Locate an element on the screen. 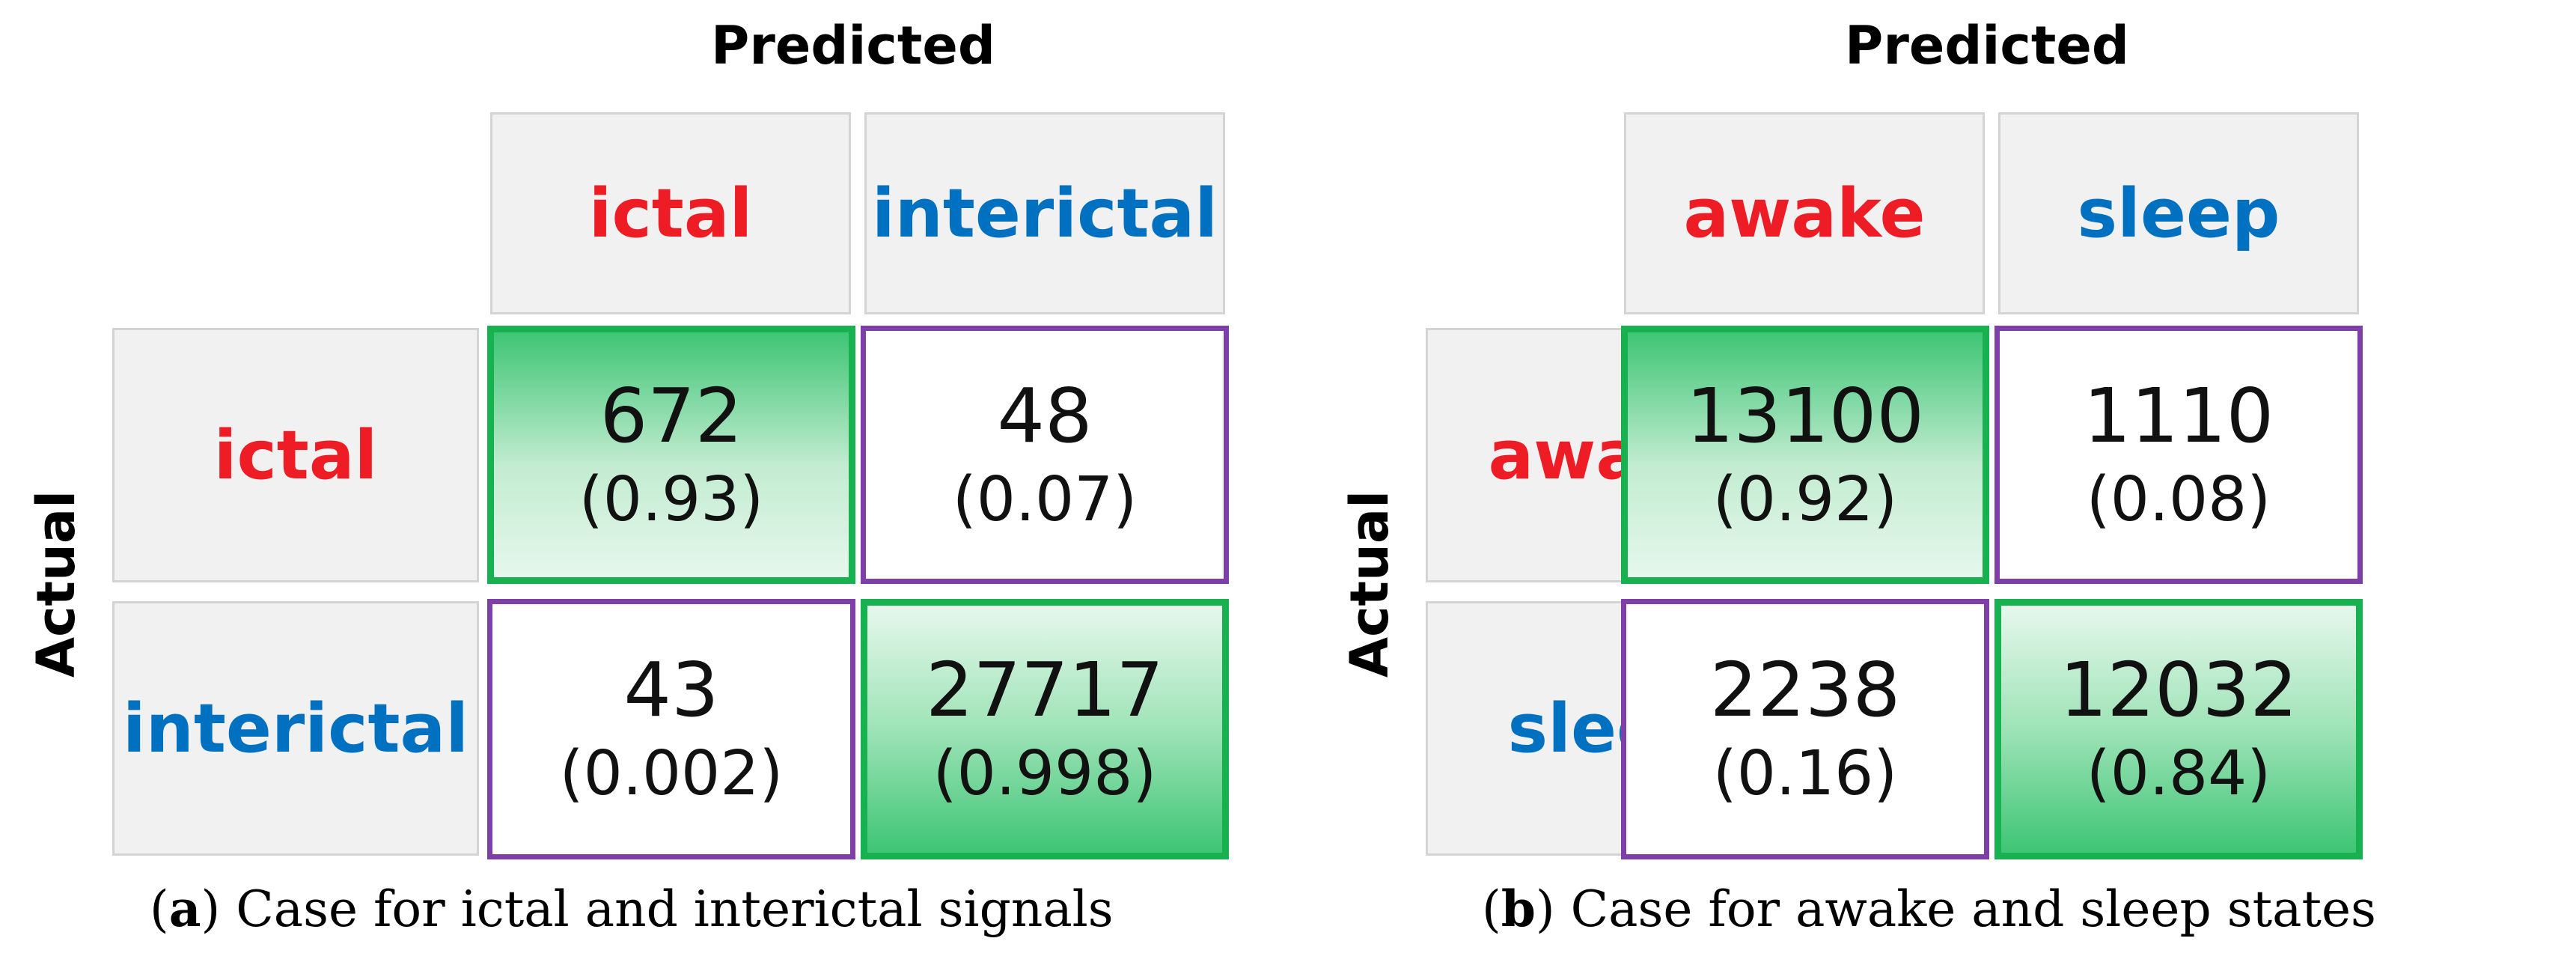 The height and width of the screenshot is (968, 2576). predicted-label-awake: awake is located at coordinates (1804, 213).